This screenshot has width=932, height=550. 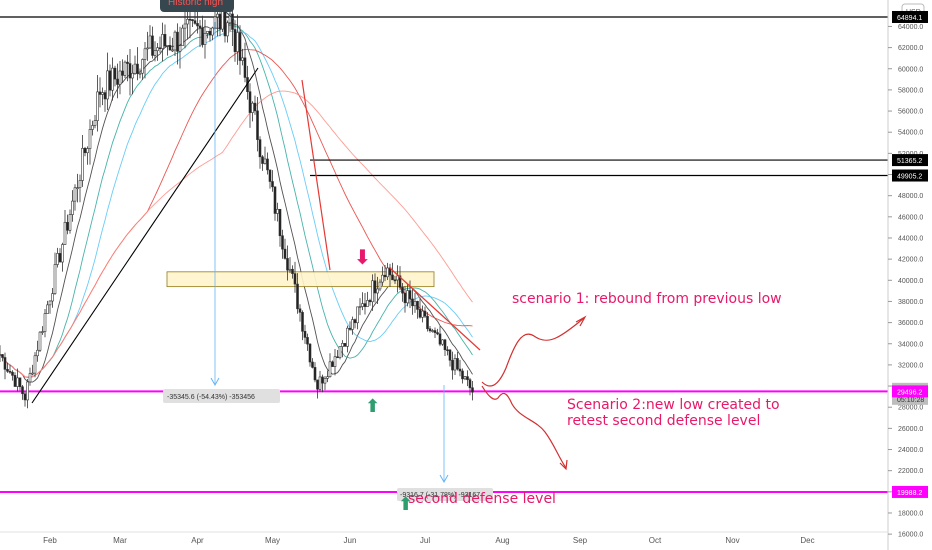 I want to click on x-tick-label: Dec, so click(x=807, y=540).